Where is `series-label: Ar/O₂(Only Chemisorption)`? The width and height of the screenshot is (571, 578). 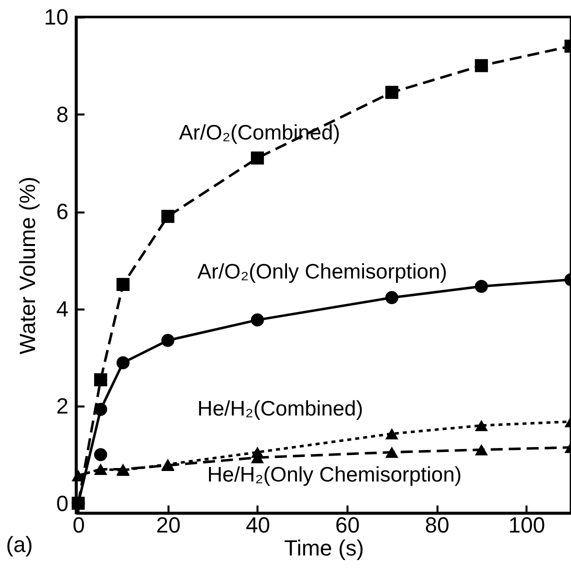
series-label: Ar/O₂(Only Chemisorption) is located at coordinates (322, 272).